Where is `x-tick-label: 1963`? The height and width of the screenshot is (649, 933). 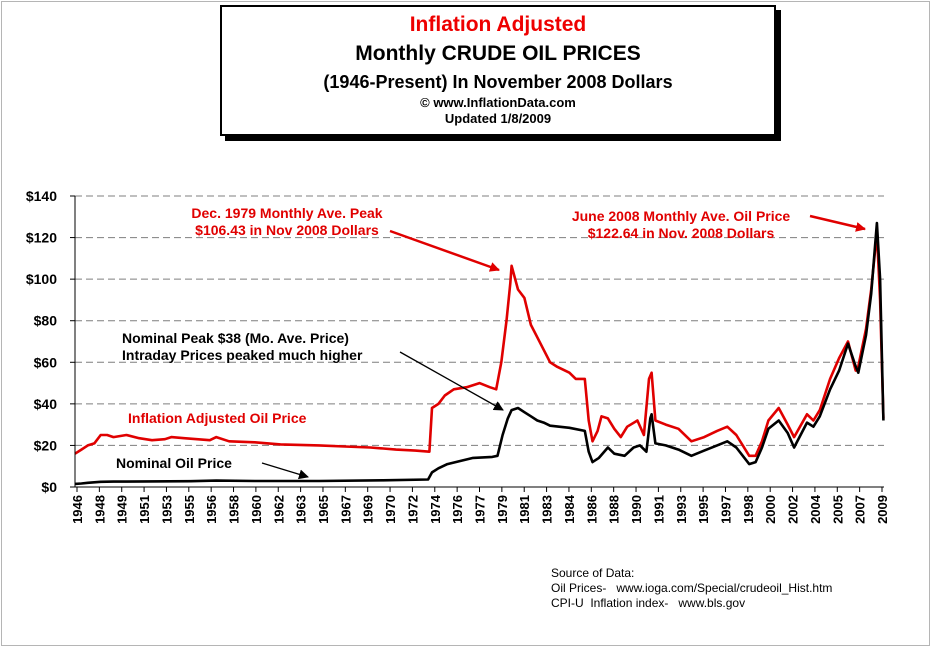
x-tick-label: 1963 is located at coordinates (301, 509).